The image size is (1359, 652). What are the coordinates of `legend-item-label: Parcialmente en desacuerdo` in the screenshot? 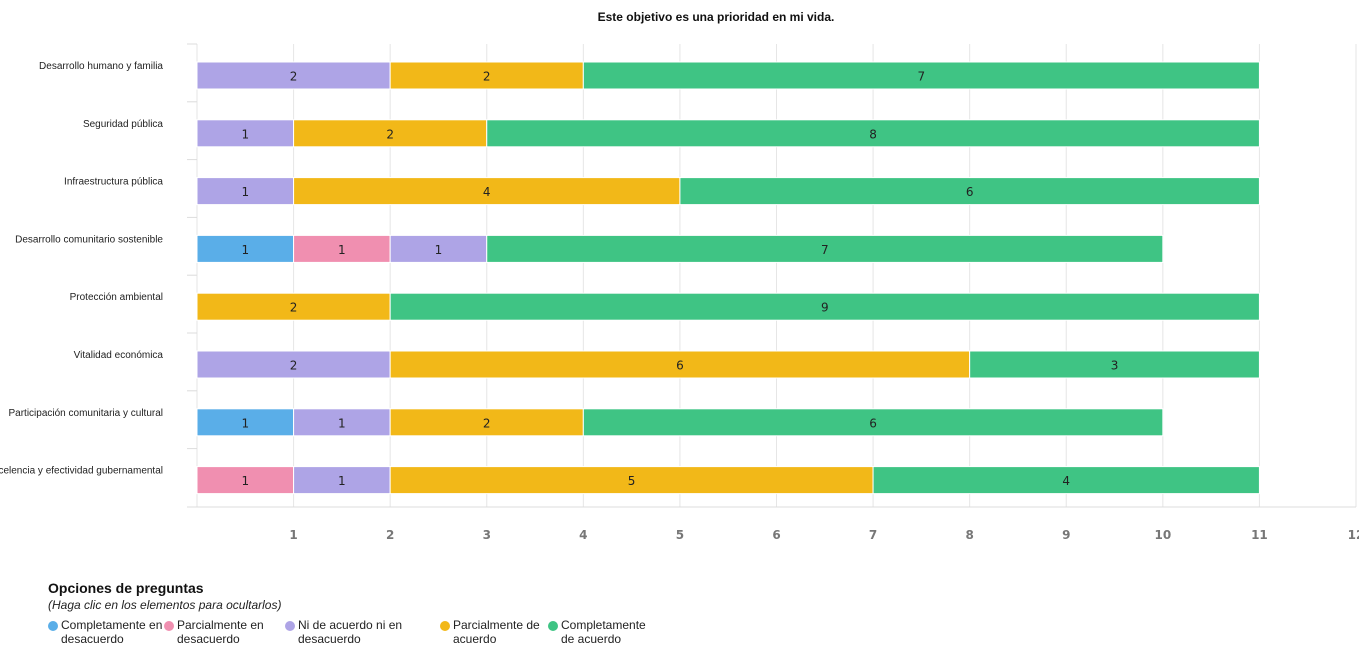 It's located at (220, 632).